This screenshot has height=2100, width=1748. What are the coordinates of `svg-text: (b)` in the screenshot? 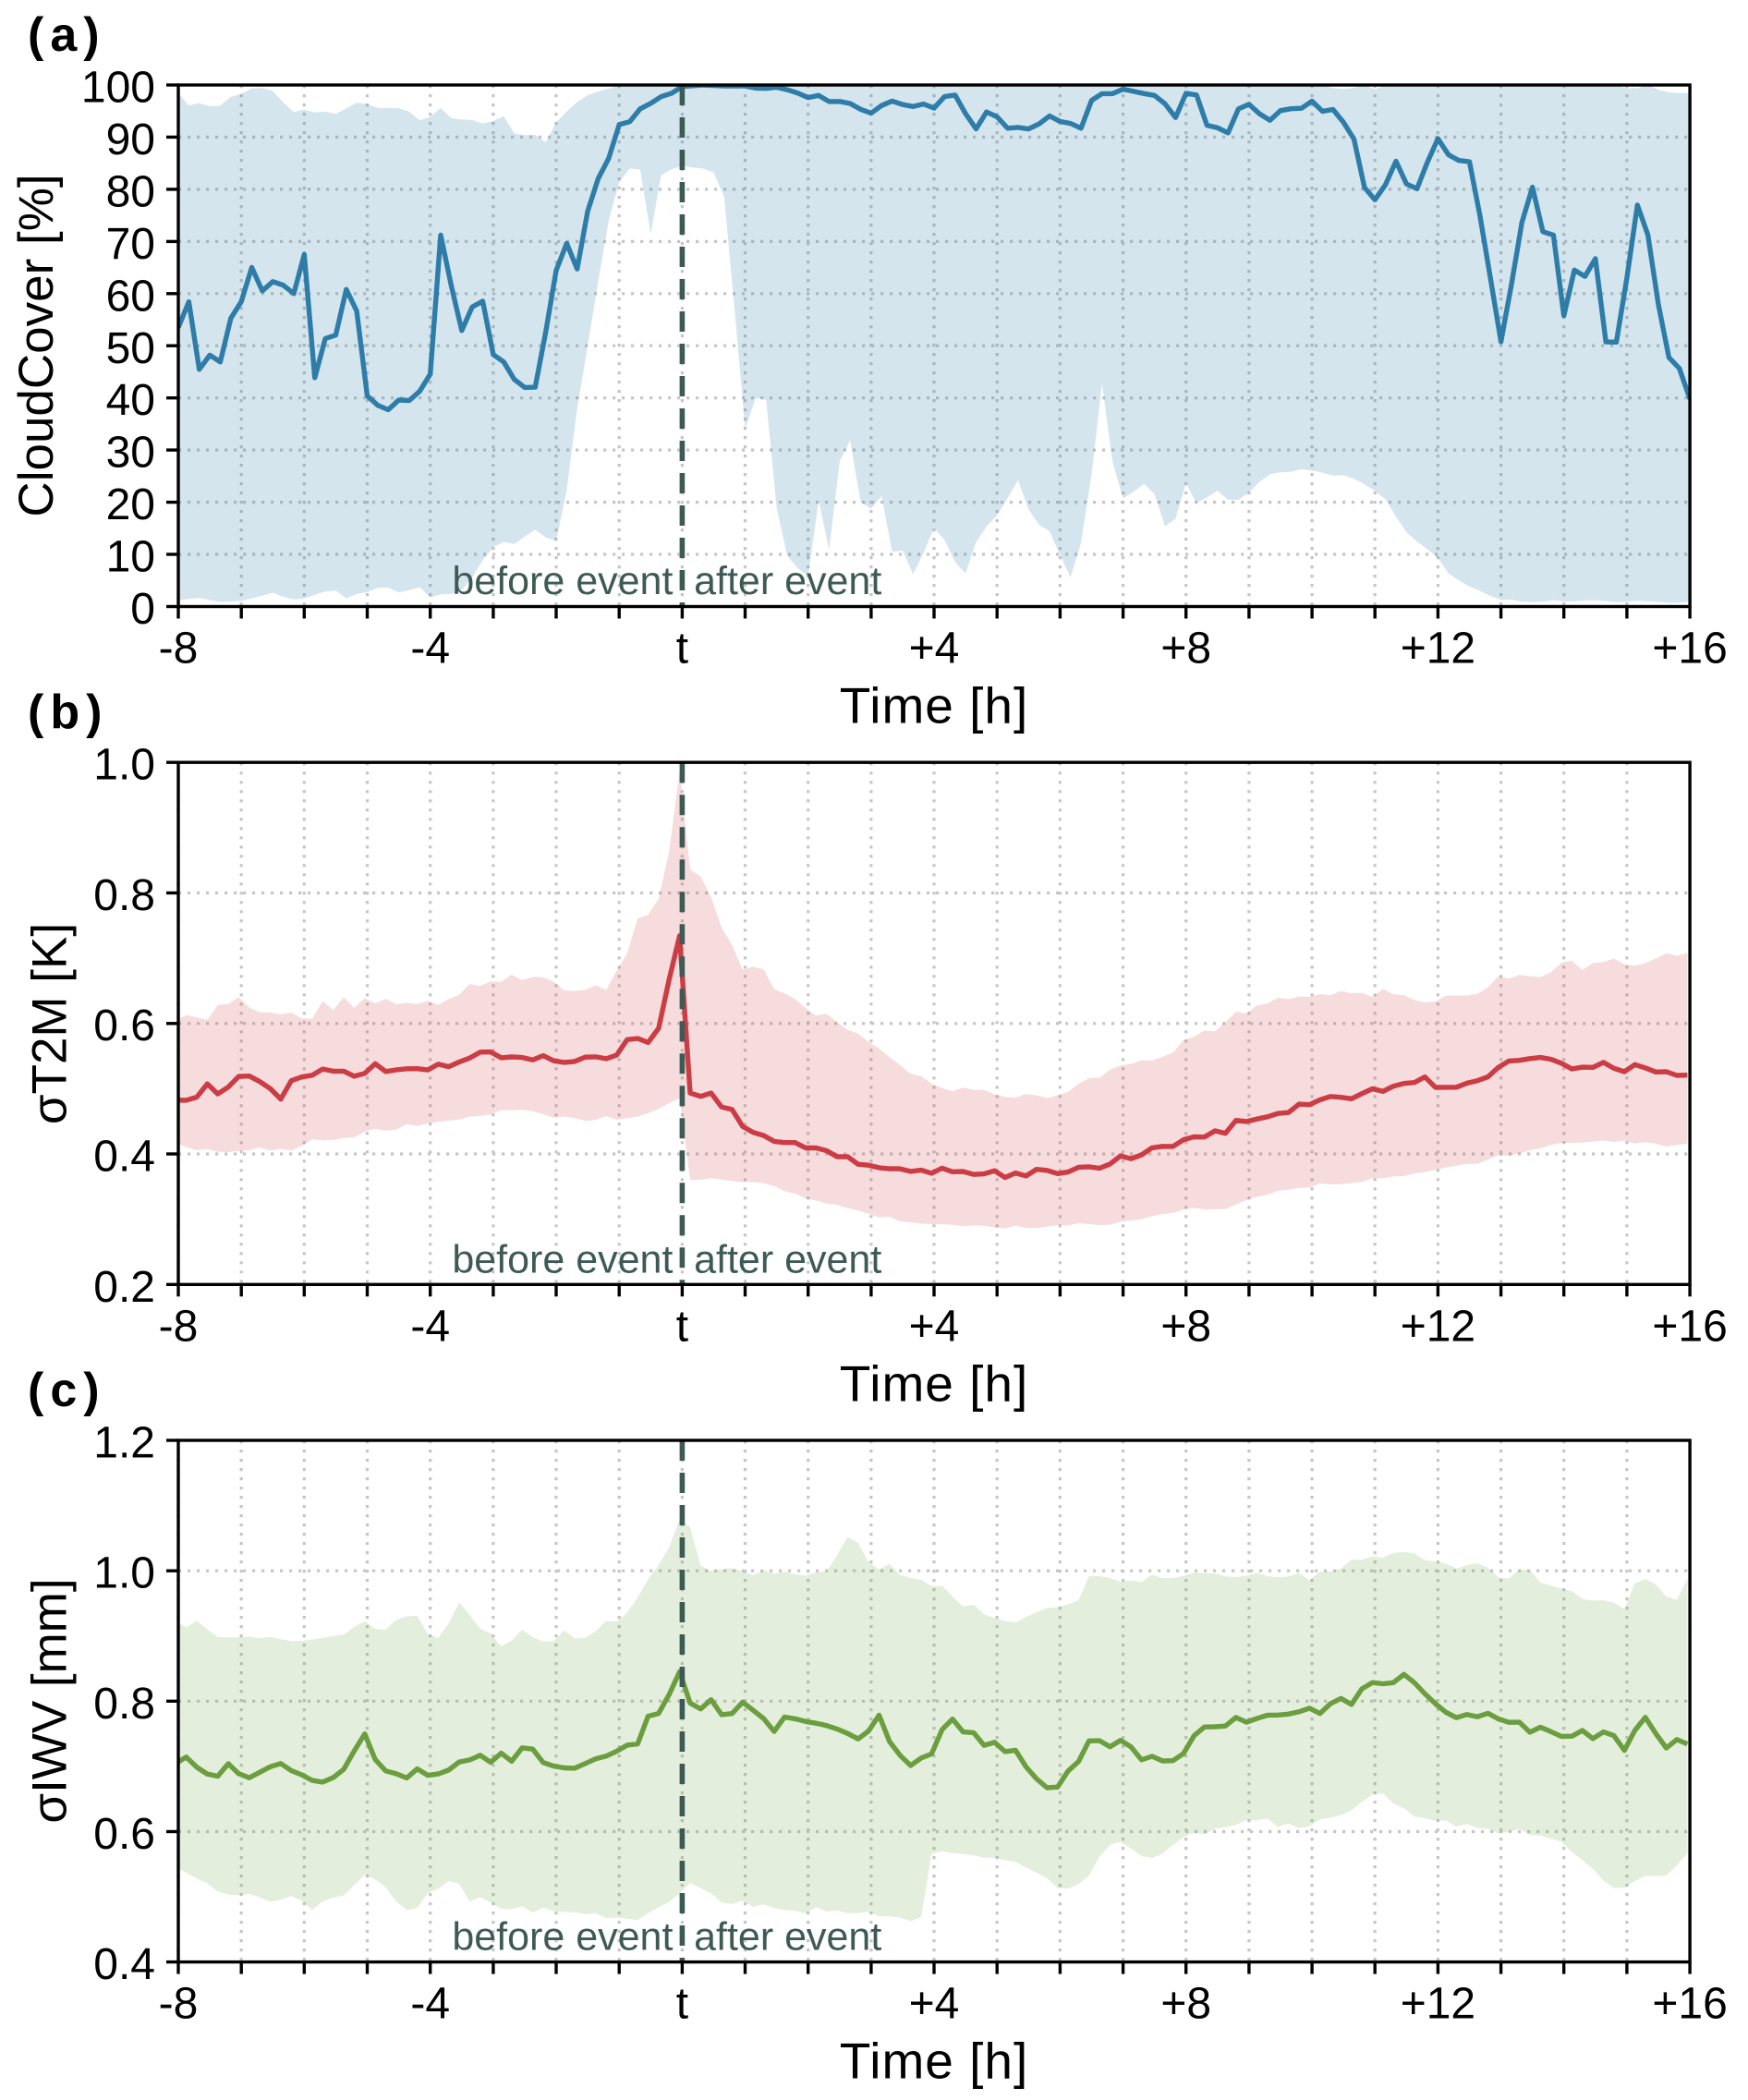 It's located at (68, 713).